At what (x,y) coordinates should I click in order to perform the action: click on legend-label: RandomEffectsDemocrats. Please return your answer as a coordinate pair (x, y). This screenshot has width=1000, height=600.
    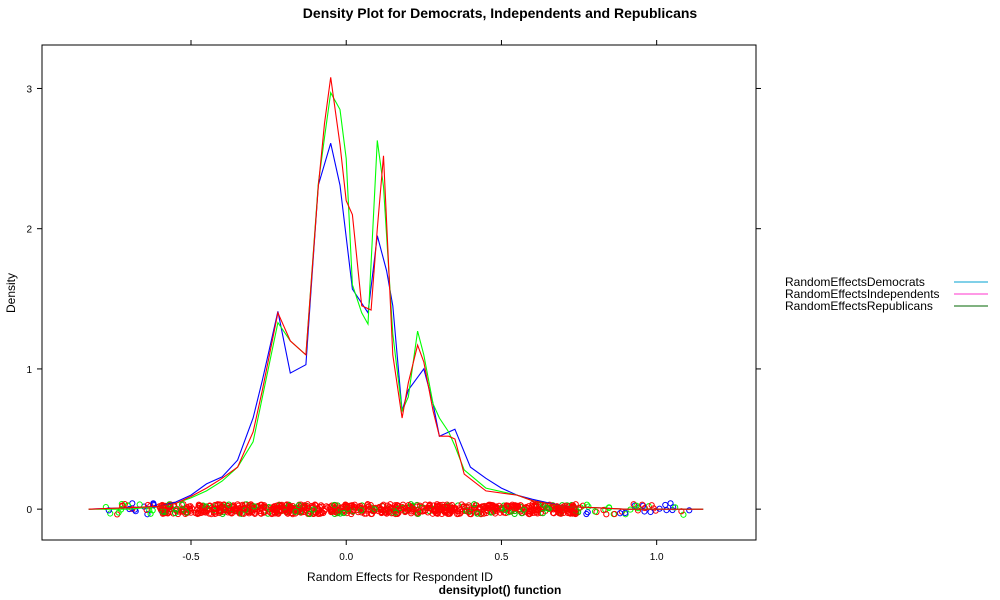
    Looking at the image, I should click on (855, 282).